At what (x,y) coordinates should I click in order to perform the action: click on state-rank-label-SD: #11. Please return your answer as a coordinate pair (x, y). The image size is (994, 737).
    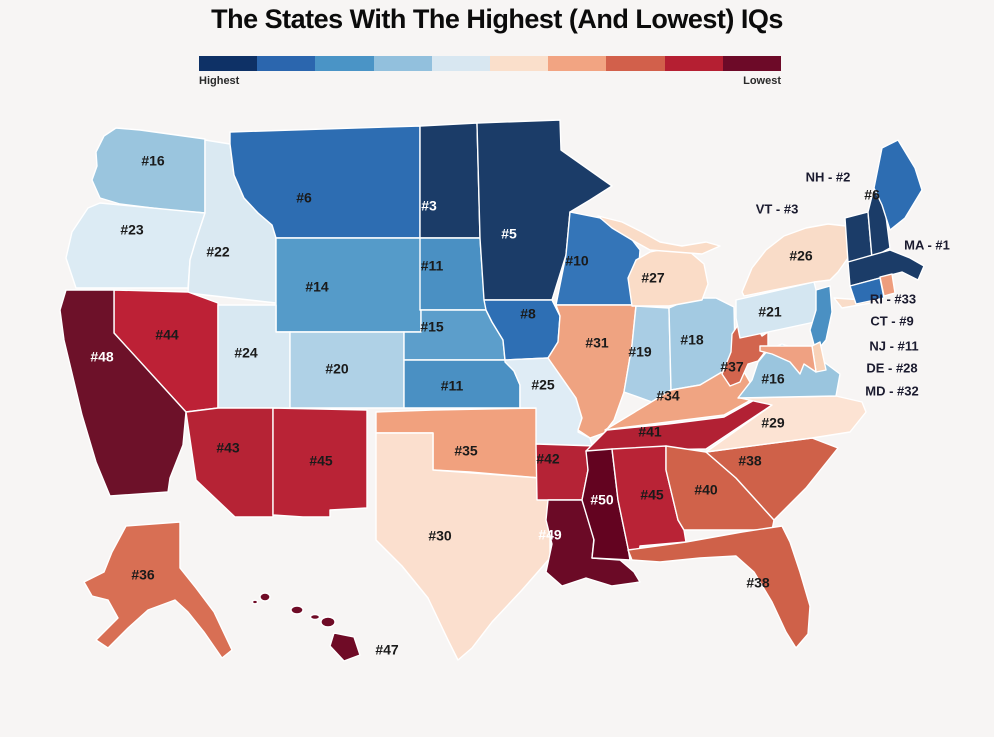
    Looking at the image, I should click on (432, 266).